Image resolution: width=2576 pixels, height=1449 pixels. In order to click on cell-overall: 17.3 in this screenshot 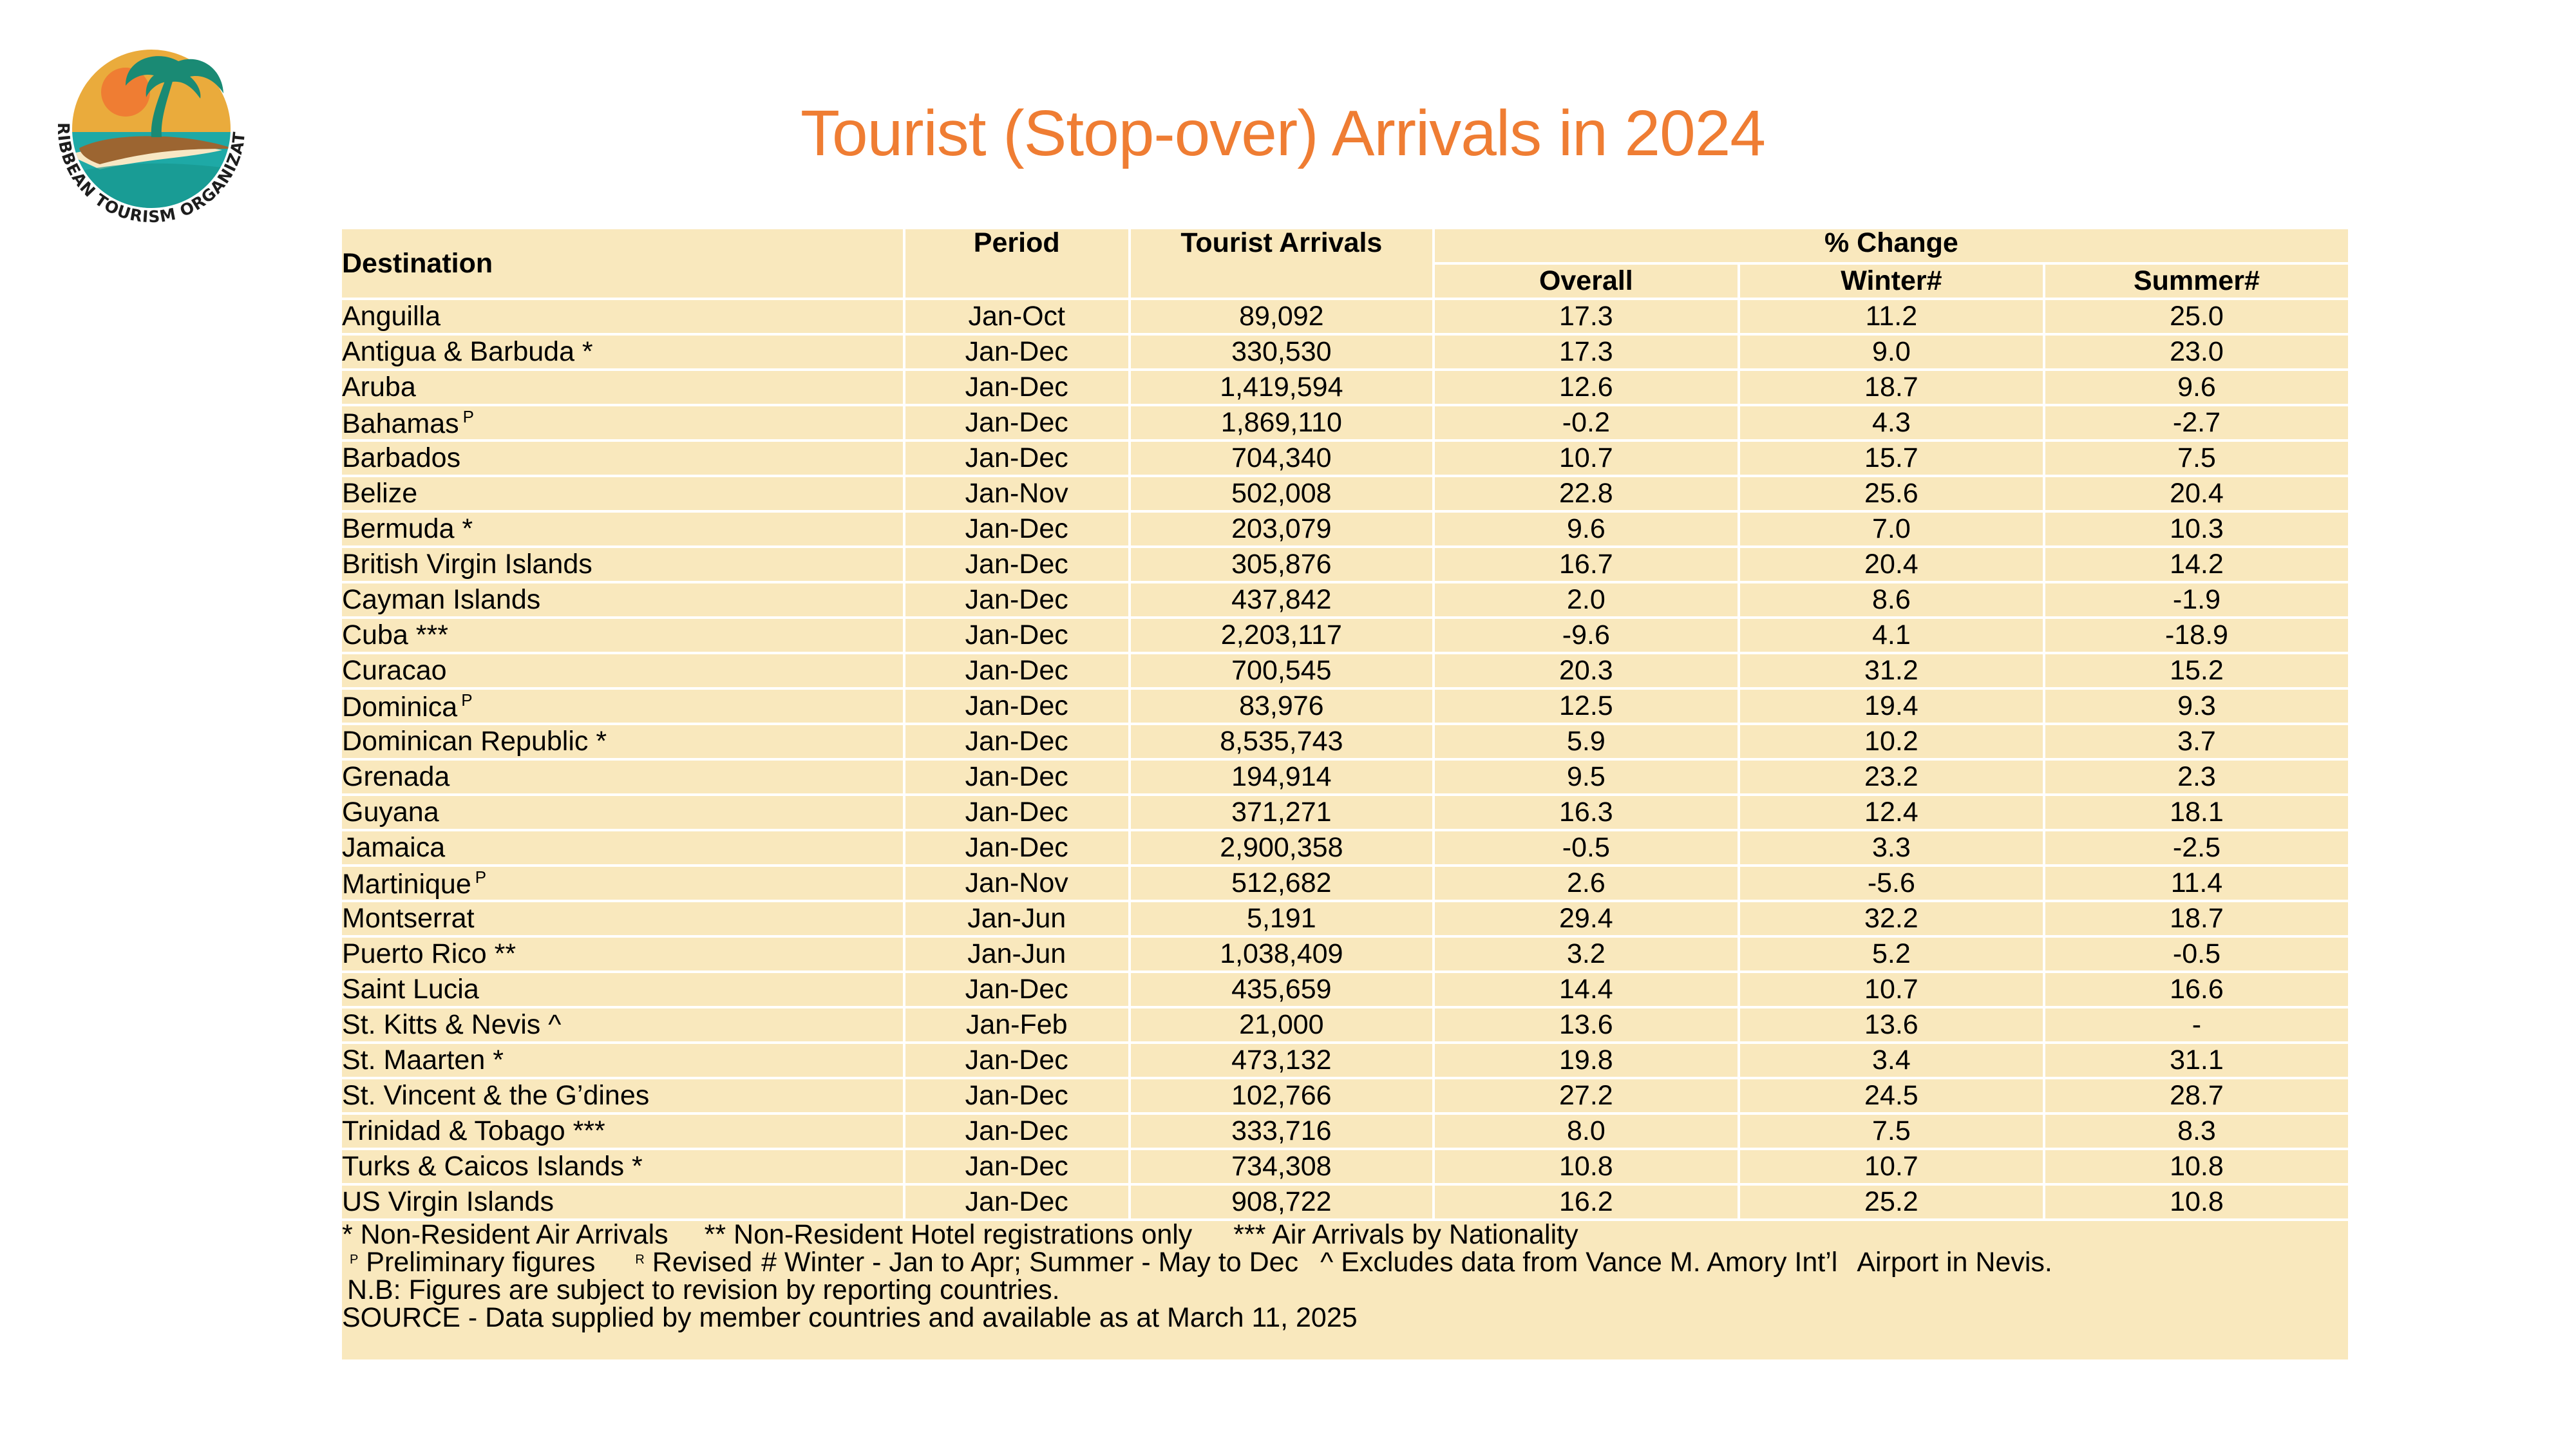, I will do `click(1586, 317)`.